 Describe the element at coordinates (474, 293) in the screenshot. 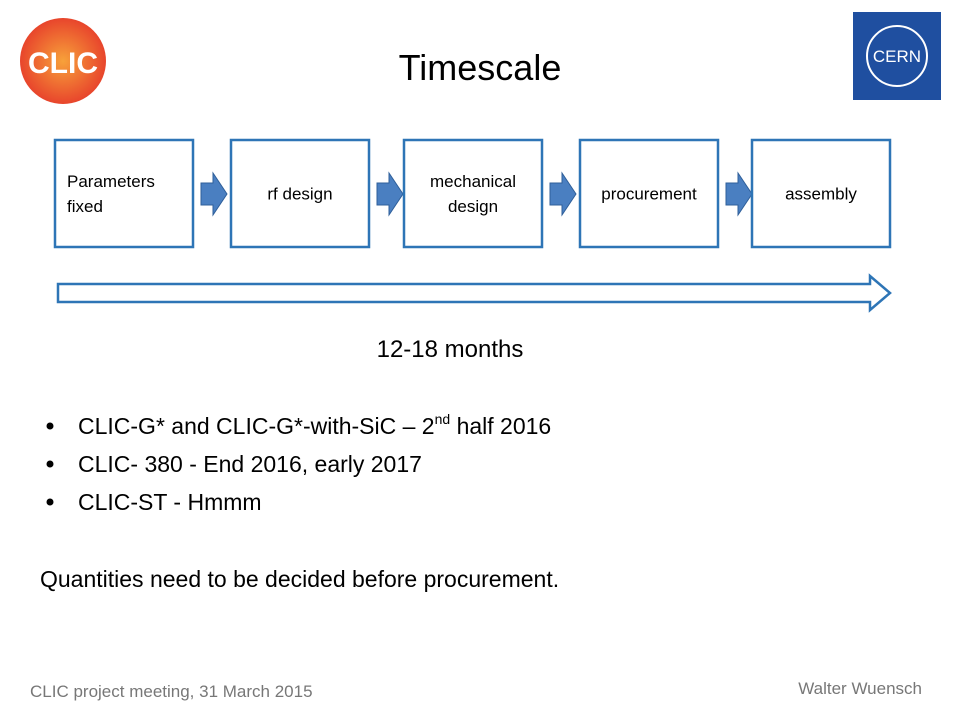

I see `timeline-arrow` at that location.